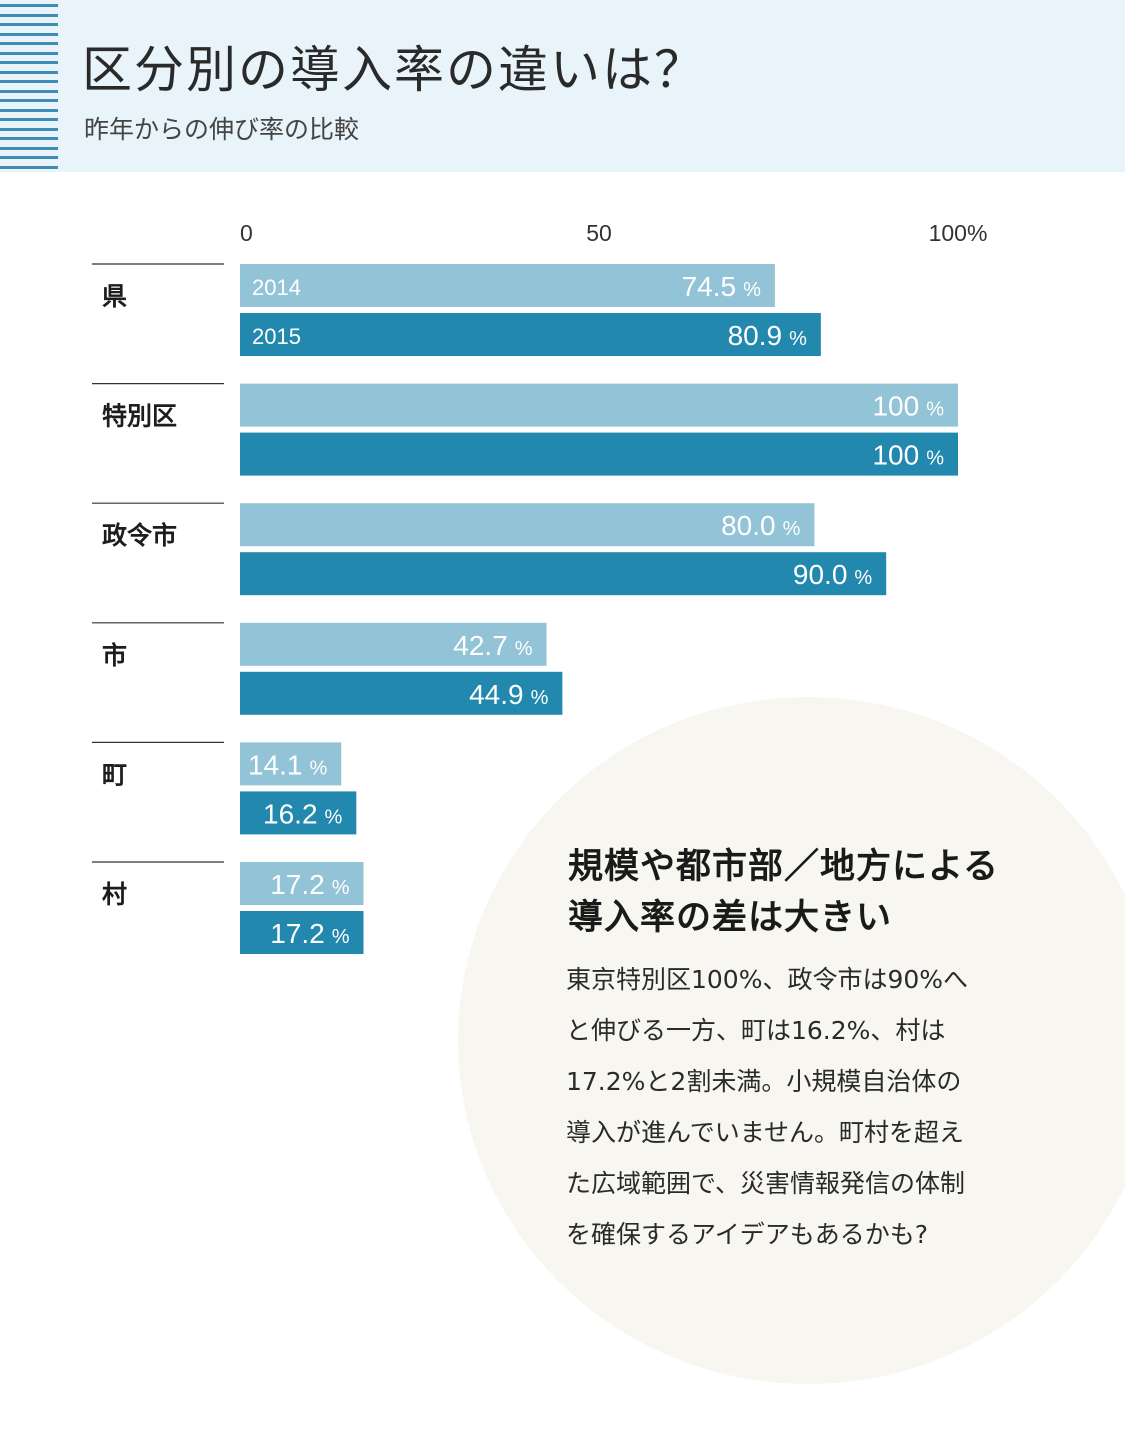 Image resolution: width=1125 pixels, height=1429 pixels. What do you see at coordinates (765, 1132) in the screenshot?
I see `note-body-line: 導入が進んでいません。町村を超え` at bounding box center [765, 1132].